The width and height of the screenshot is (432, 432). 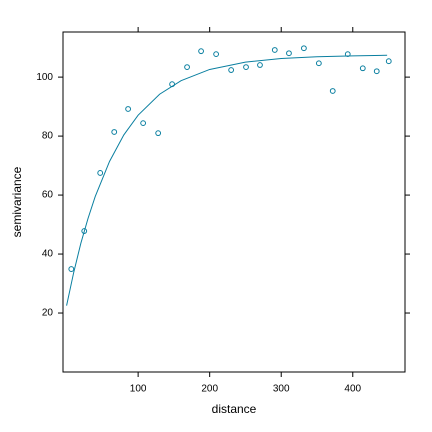 What do you see at coordinates (352, 389) in the screenshot?
I see `x-tick-label: 400` at bounding box center [352, 389].